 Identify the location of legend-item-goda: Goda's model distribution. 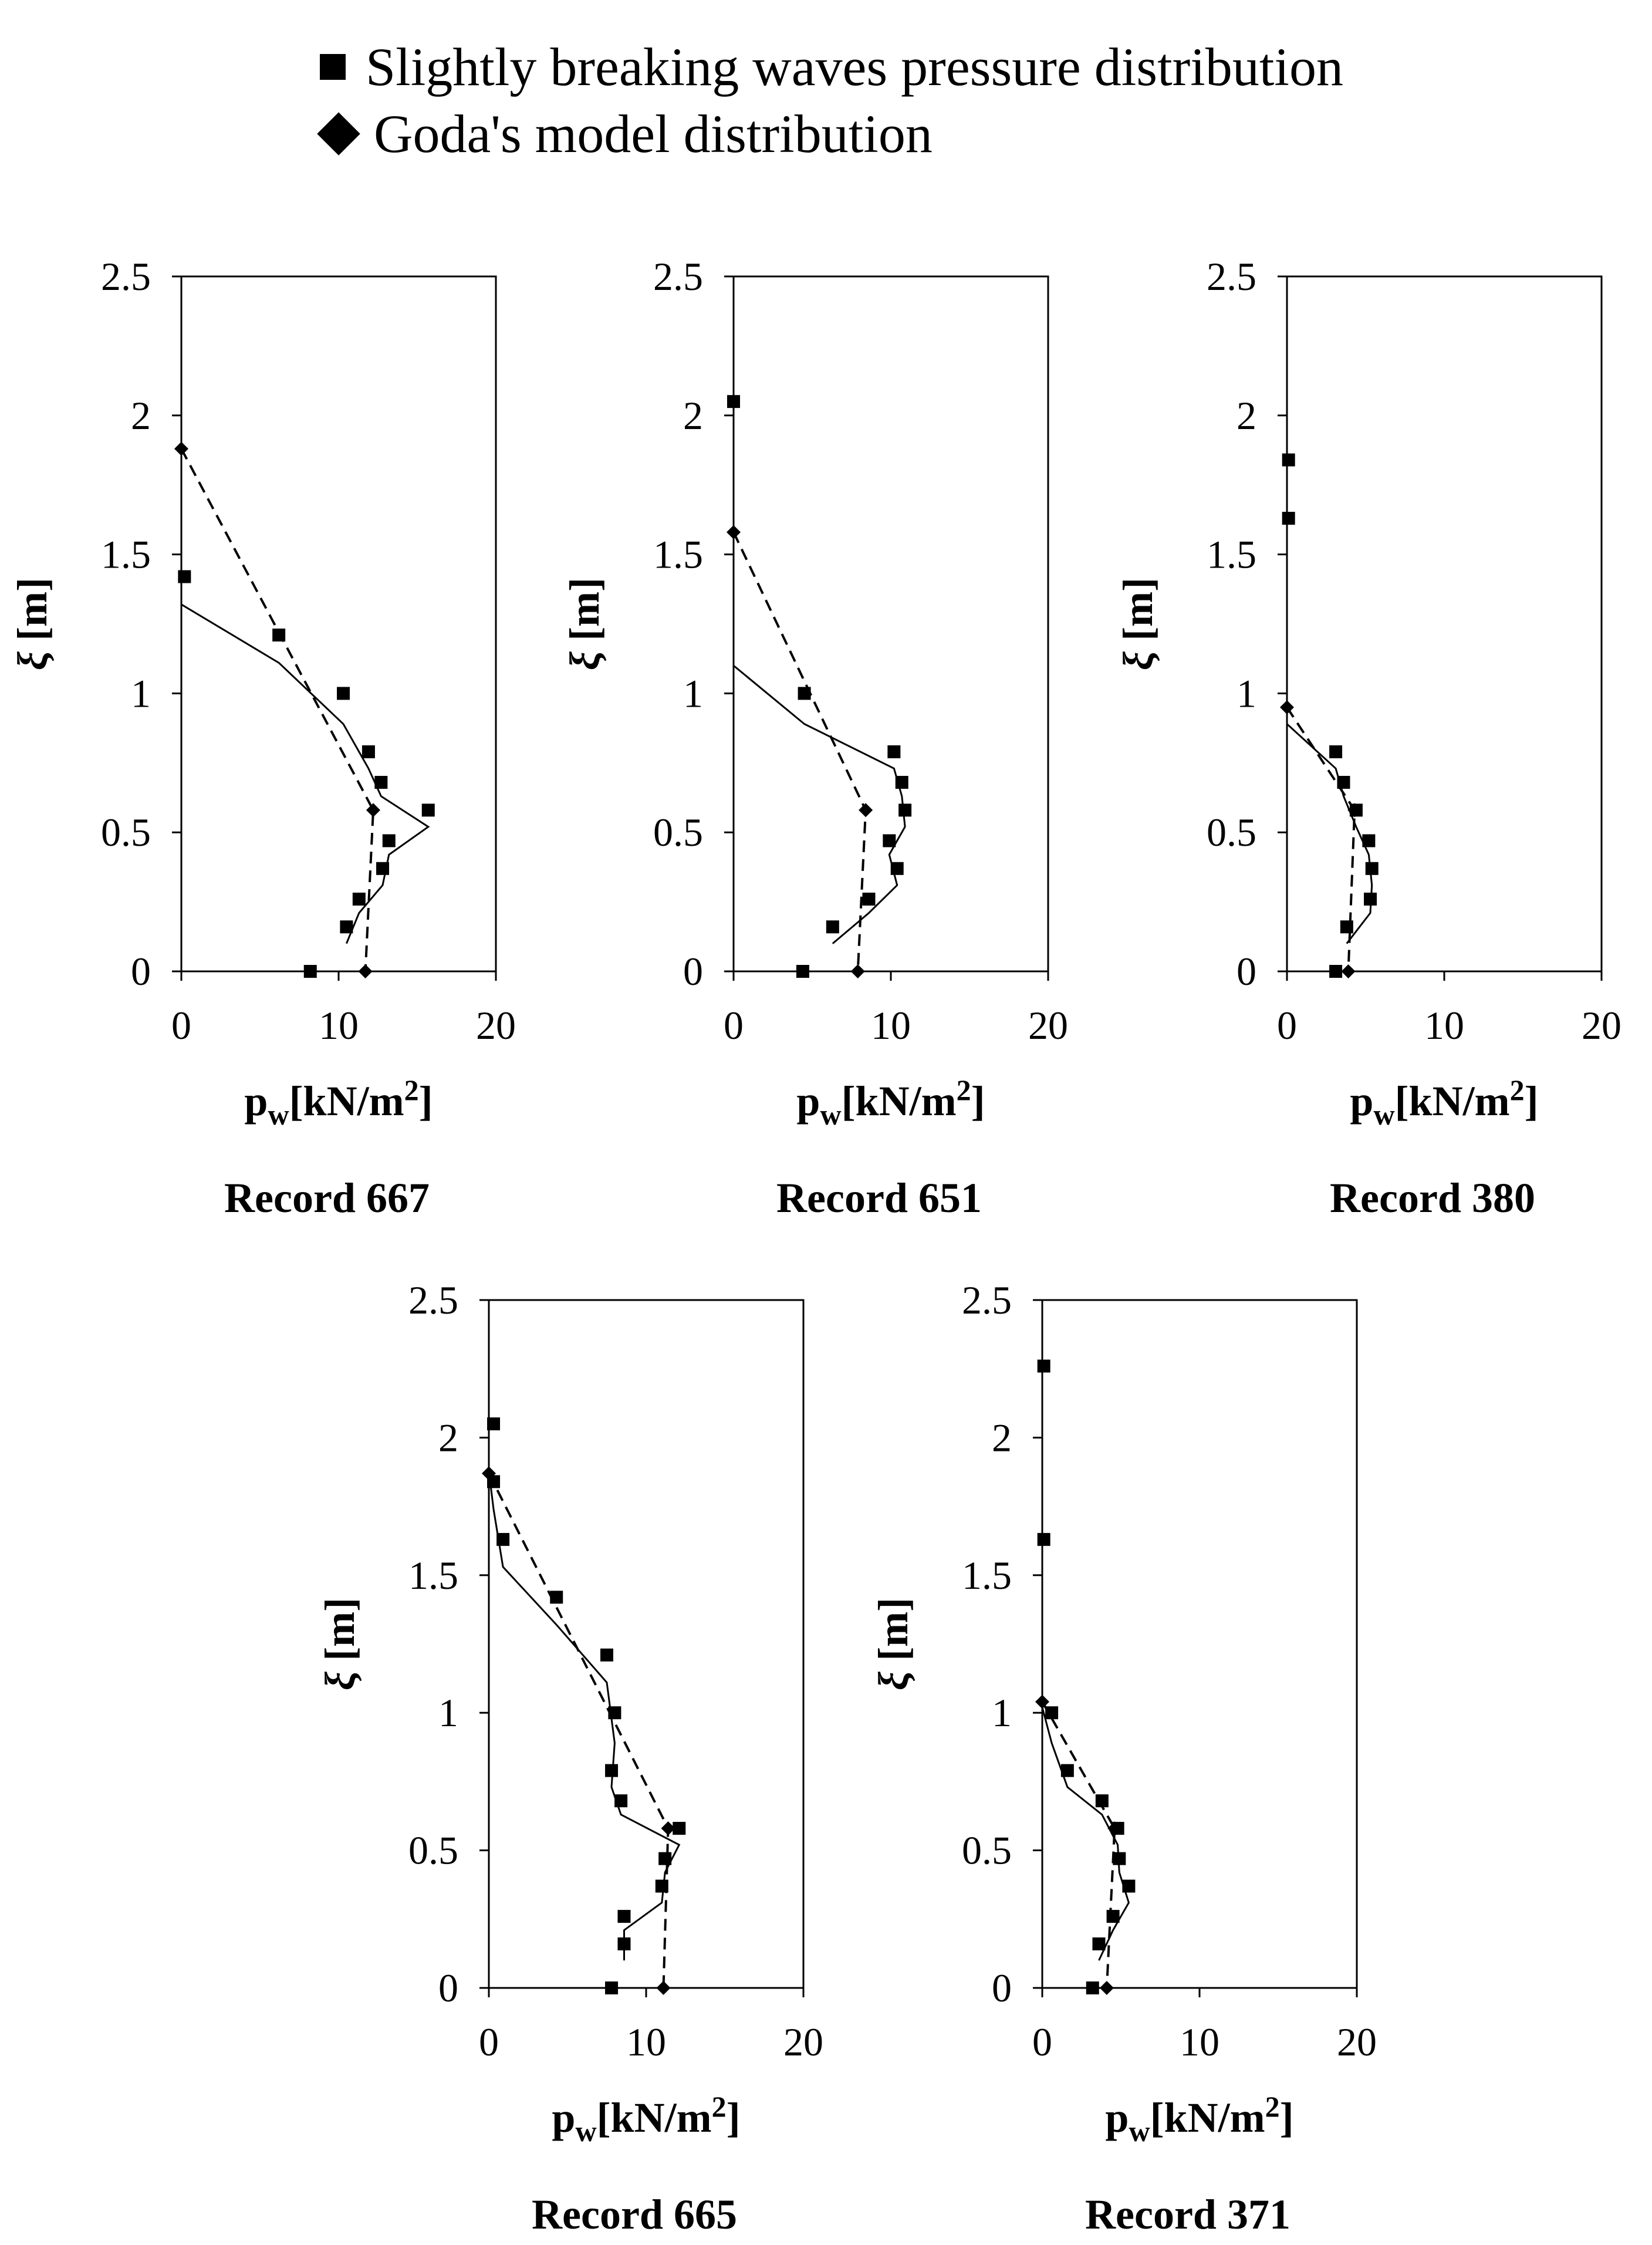
(625, 132).